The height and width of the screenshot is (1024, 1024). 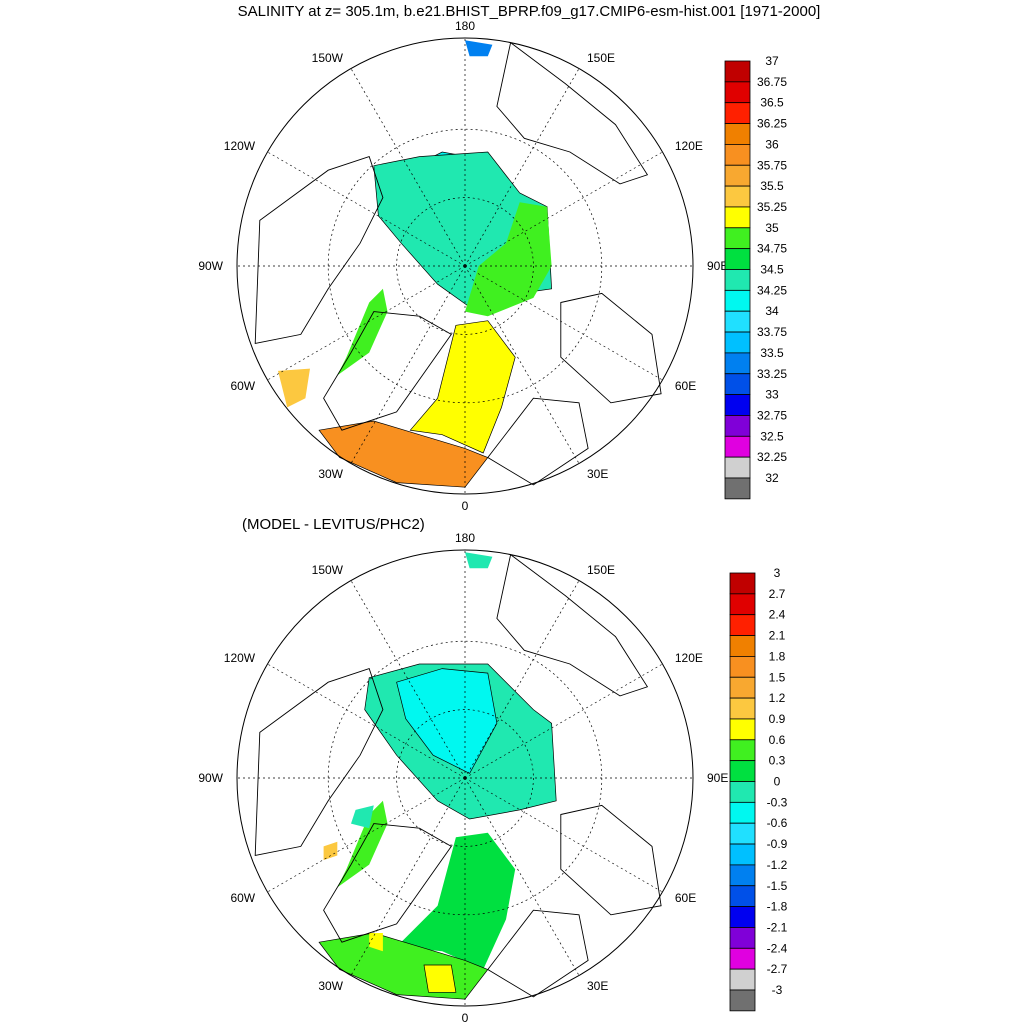 I want to click on colorbar-label: 3, so click(x=777, y=573).